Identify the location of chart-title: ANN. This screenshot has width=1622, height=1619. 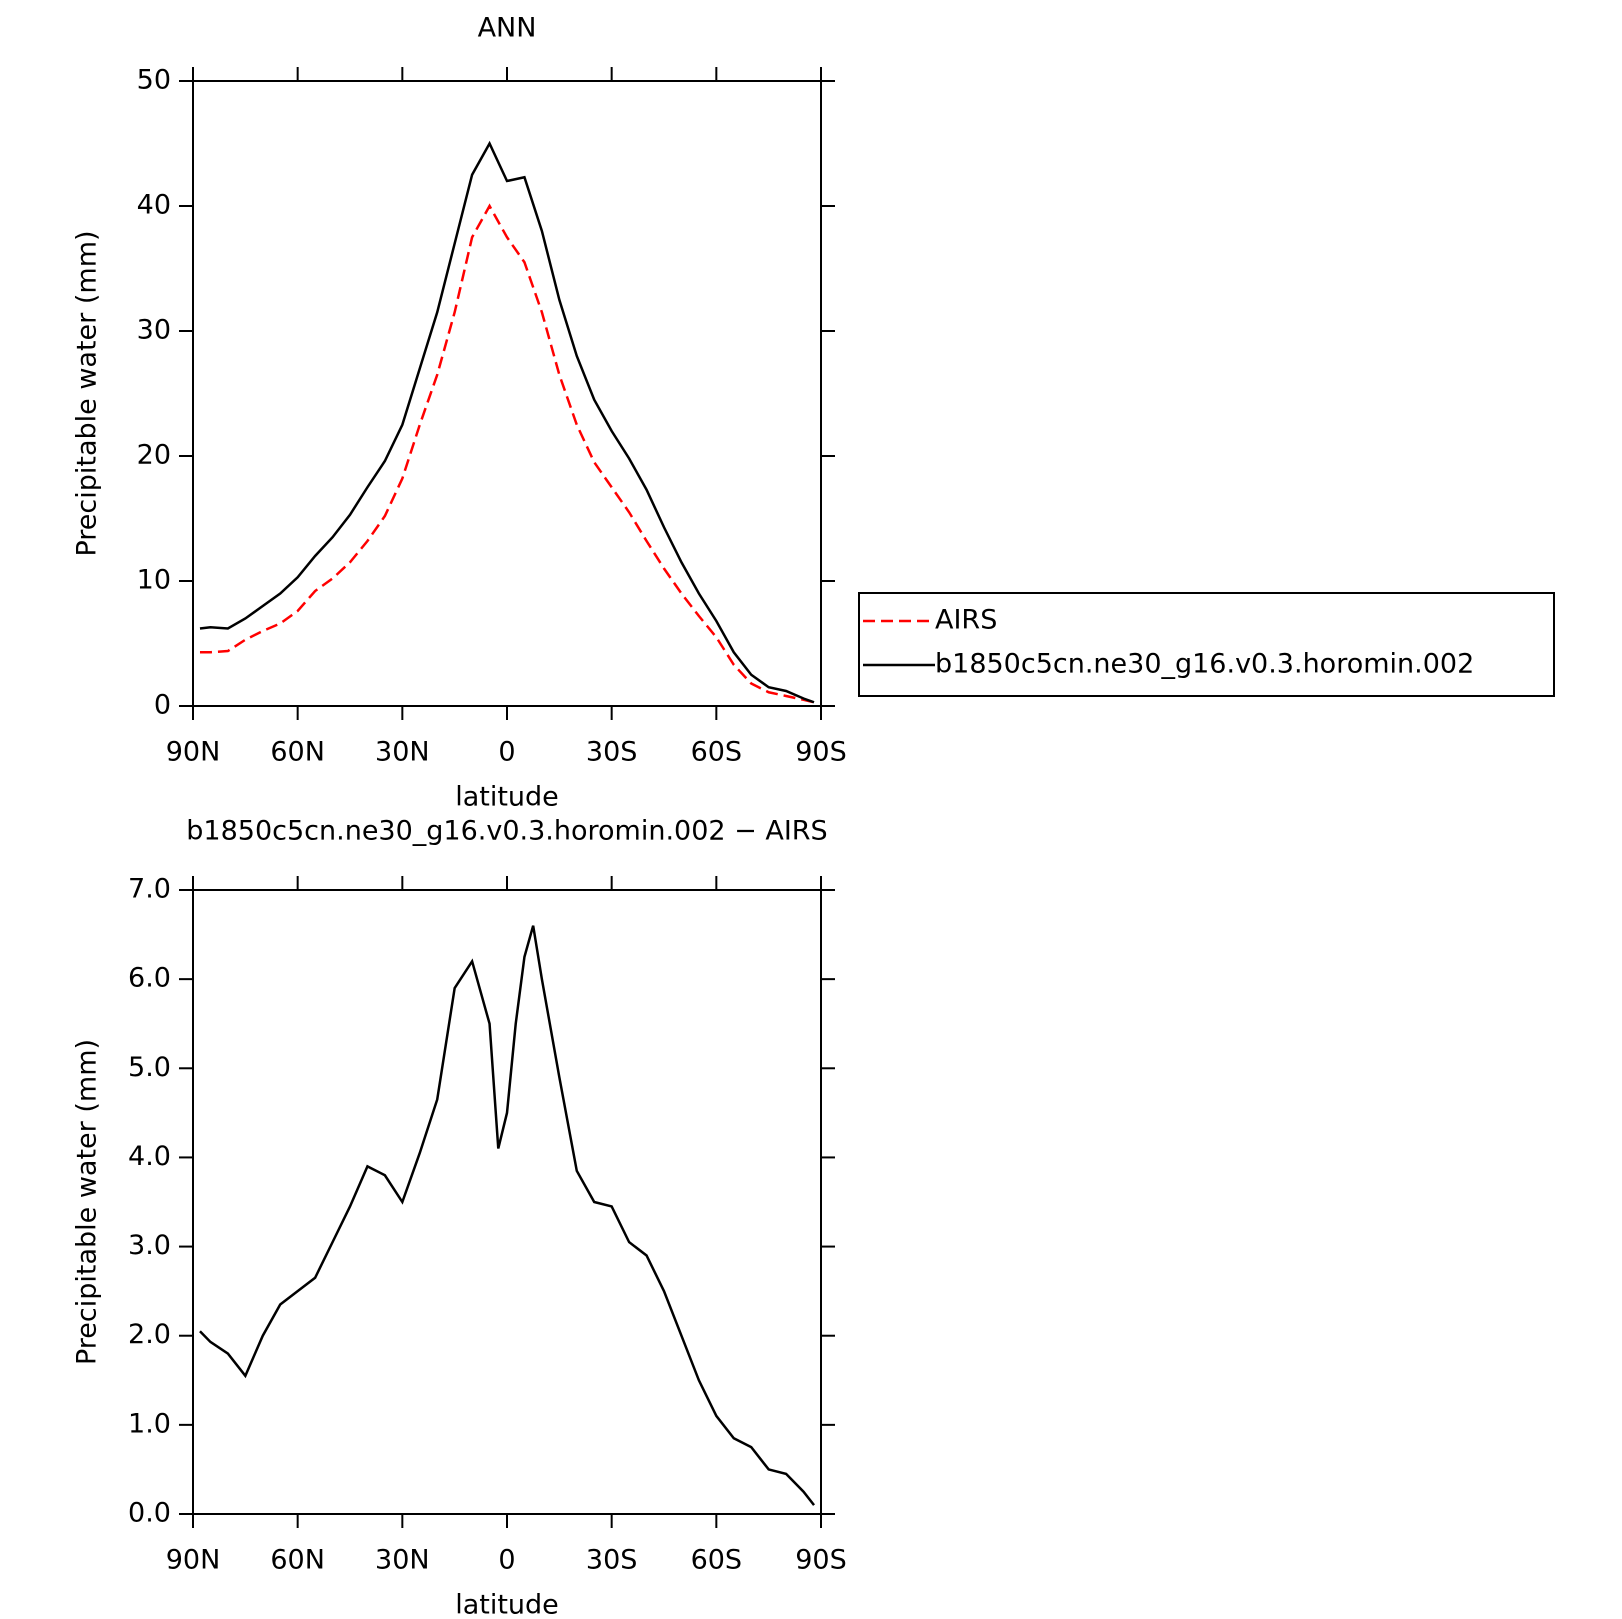
(507, 28).